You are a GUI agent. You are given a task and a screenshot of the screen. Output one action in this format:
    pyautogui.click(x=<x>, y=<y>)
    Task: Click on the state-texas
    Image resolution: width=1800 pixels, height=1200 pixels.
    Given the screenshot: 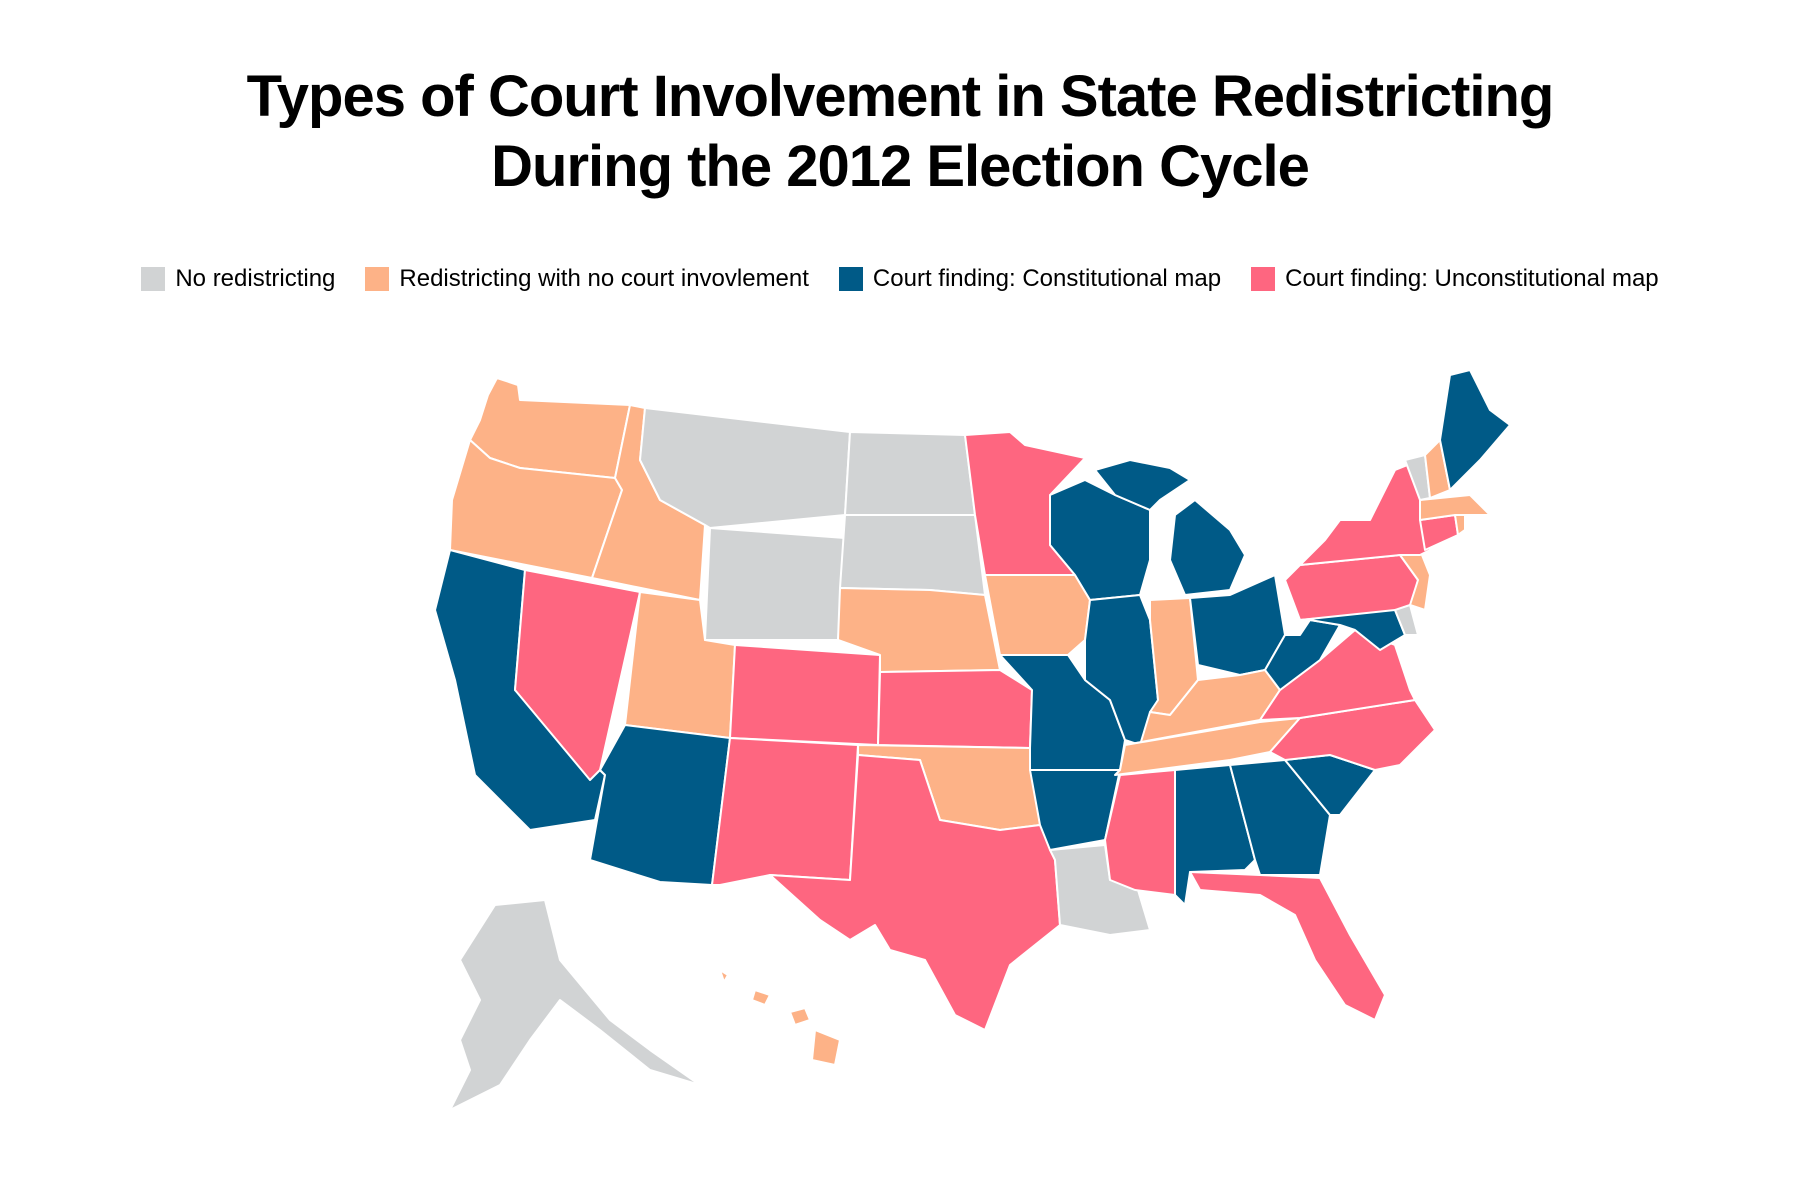 What is the action you would take?
    pyautogui.click(x=915, y=892)
    